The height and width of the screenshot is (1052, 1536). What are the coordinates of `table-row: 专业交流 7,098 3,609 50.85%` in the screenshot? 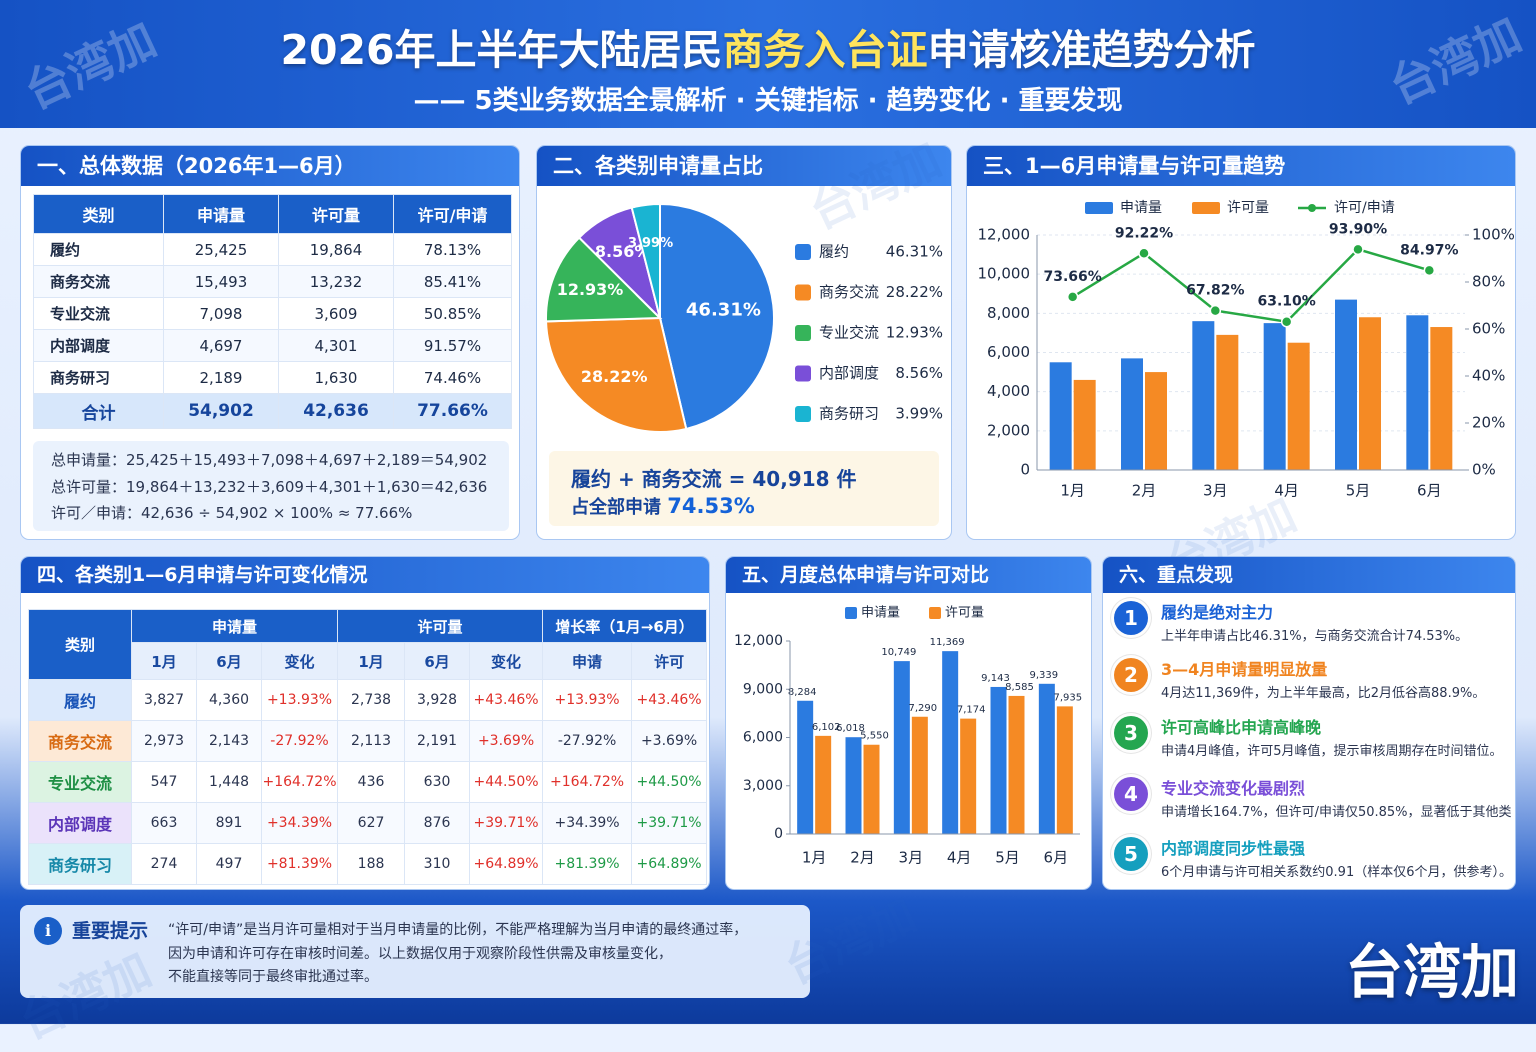 It's located at (272, 313).